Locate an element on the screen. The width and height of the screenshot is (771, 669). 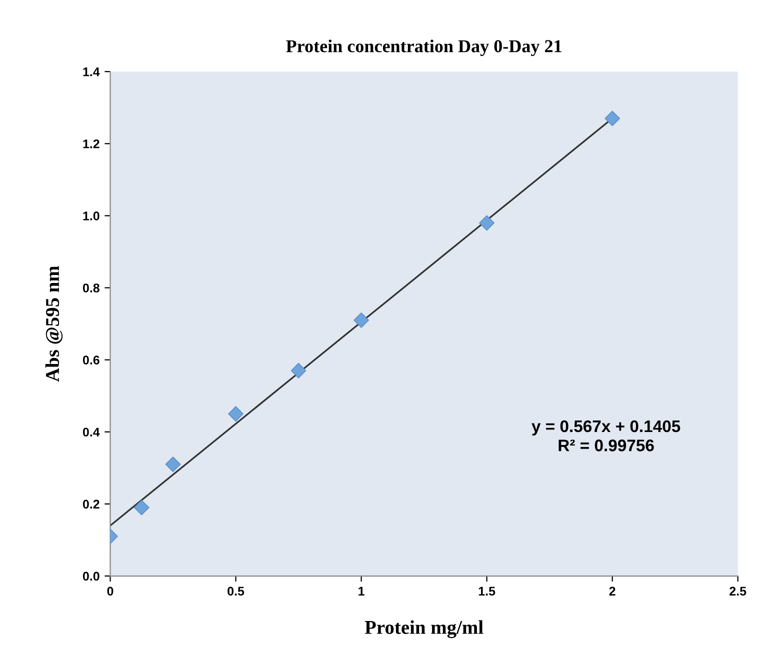
y-tick-label: 0.0 is located at coordinates (91, 576).